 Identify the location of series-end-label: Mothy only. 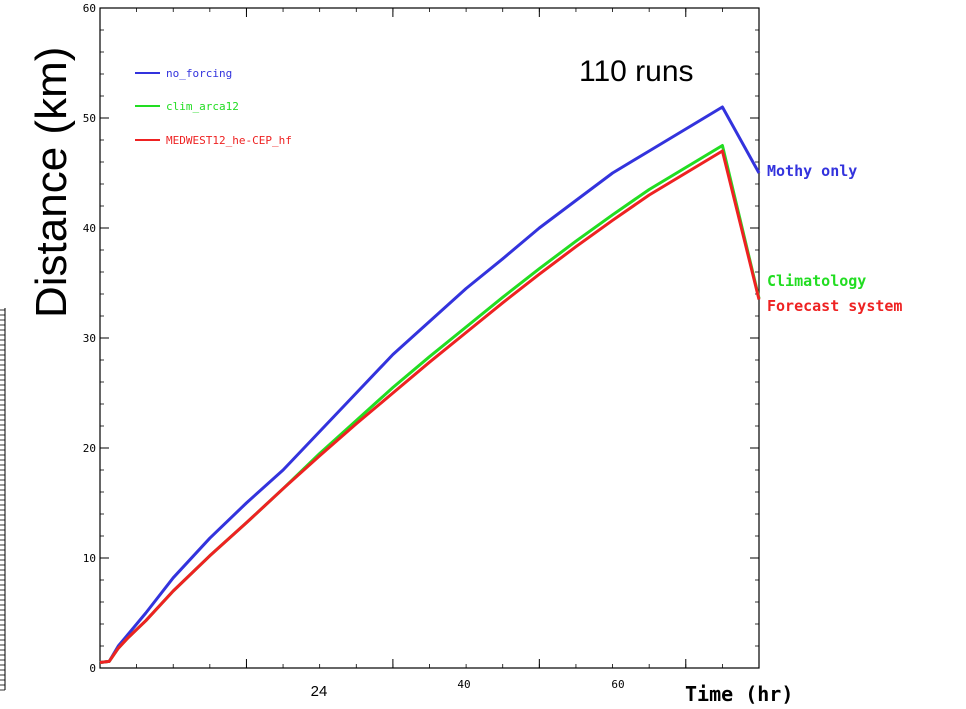
(812, 171).